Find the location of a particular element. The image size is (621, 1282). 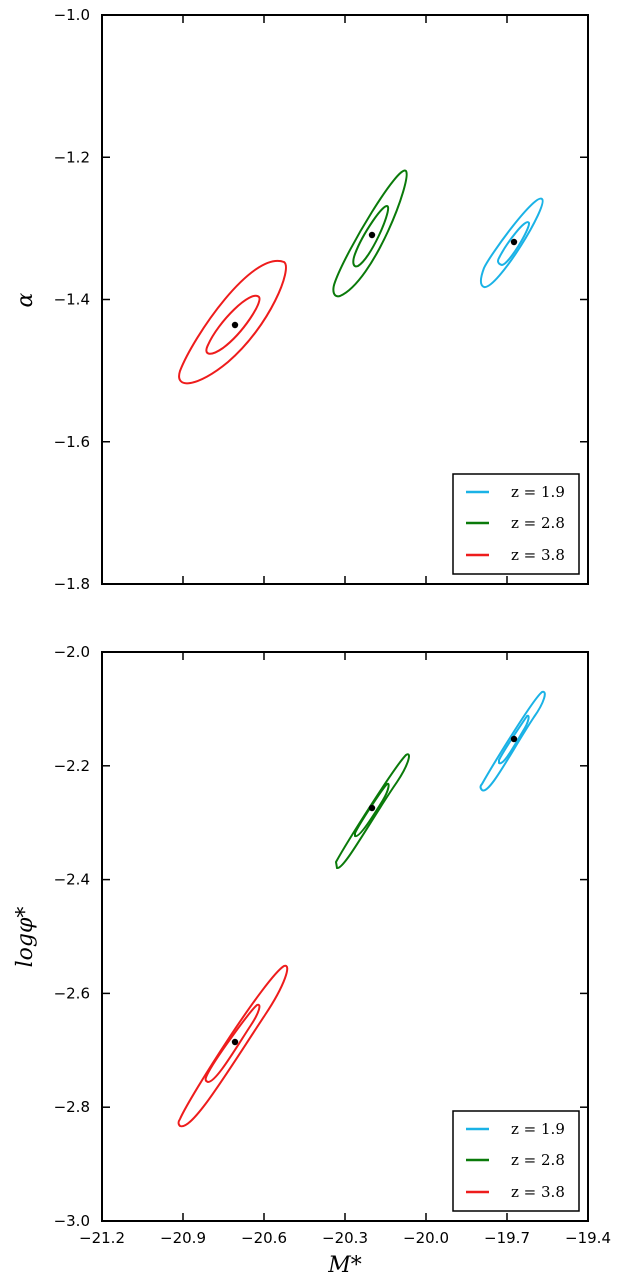

x-tick-label: −20.9 is located at coordinates (183, 1238).